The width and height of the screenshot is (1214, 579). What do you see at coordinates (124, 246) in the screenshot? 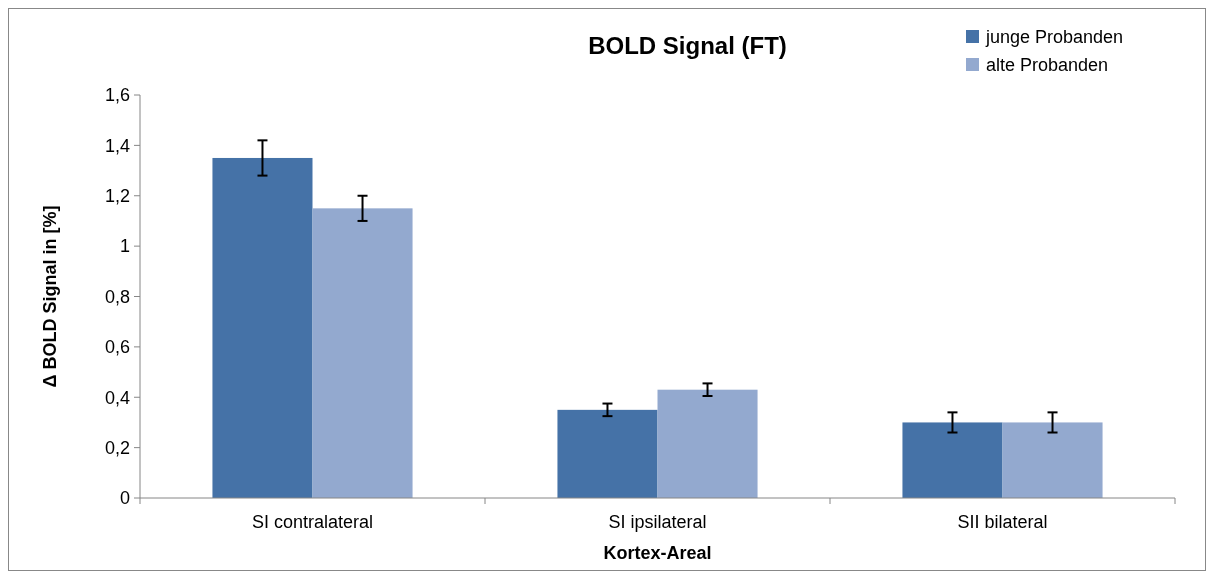
I see `y-tick-label: 1` at bounding box center [124, 246].